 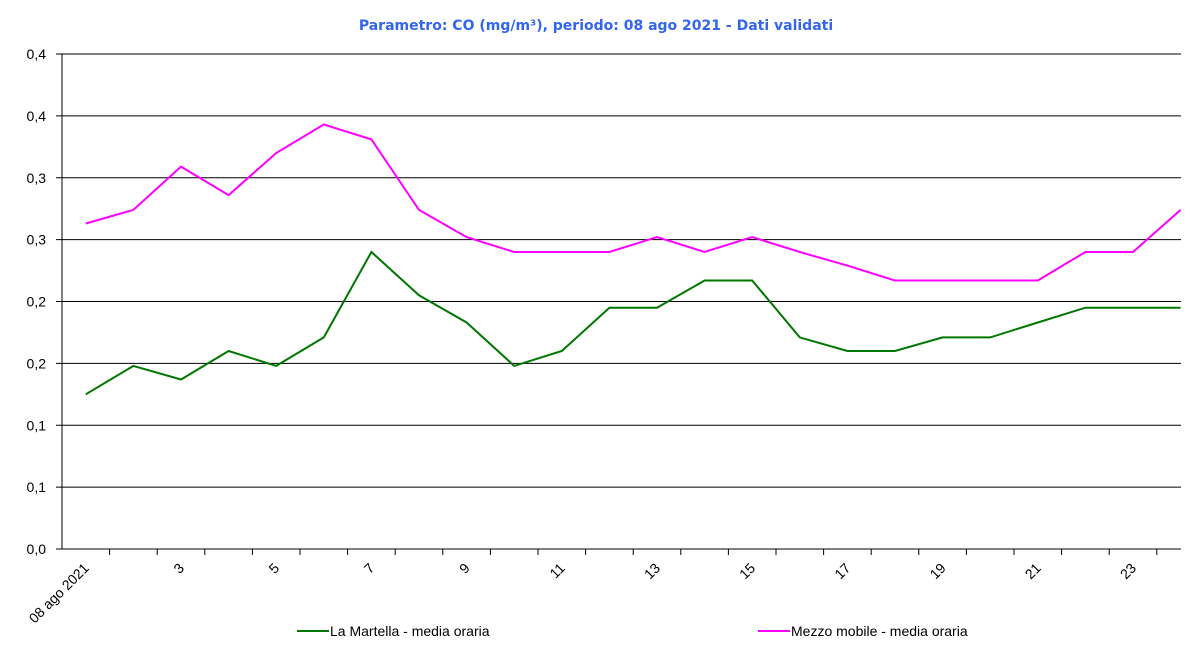 I want to click on y-tick-label: 0,0, so click(x=37, y=549).